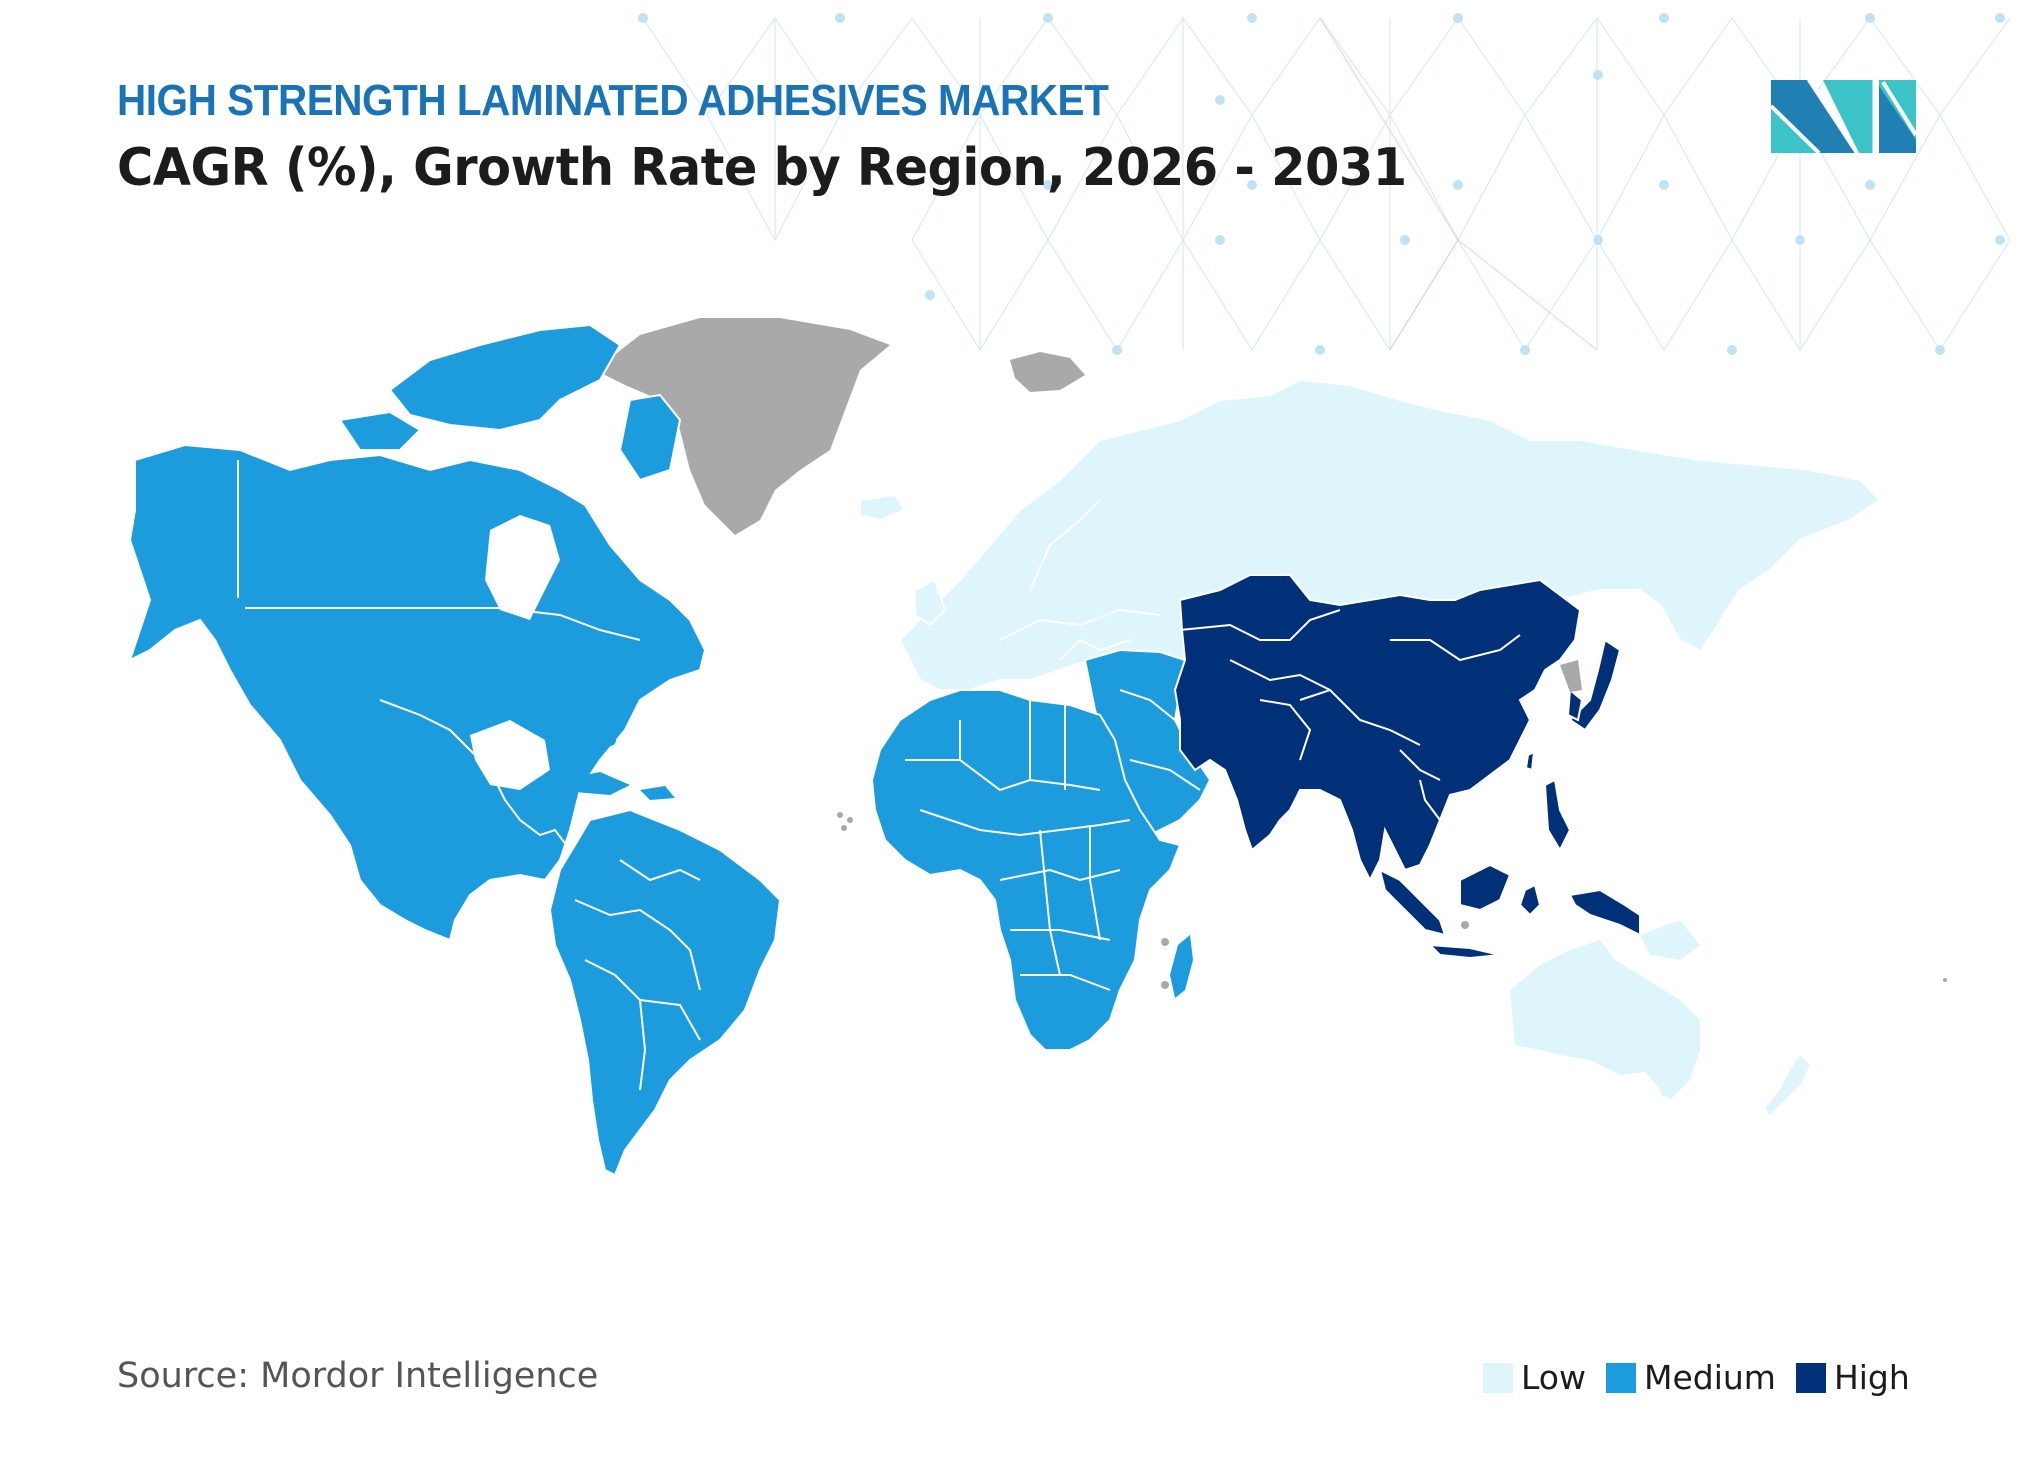 The height and width of the screenshot is (1480, 2035). Describe the element at coordinates (1690, 590) in the screenshot. I see `region-russia-far-east` at that location.